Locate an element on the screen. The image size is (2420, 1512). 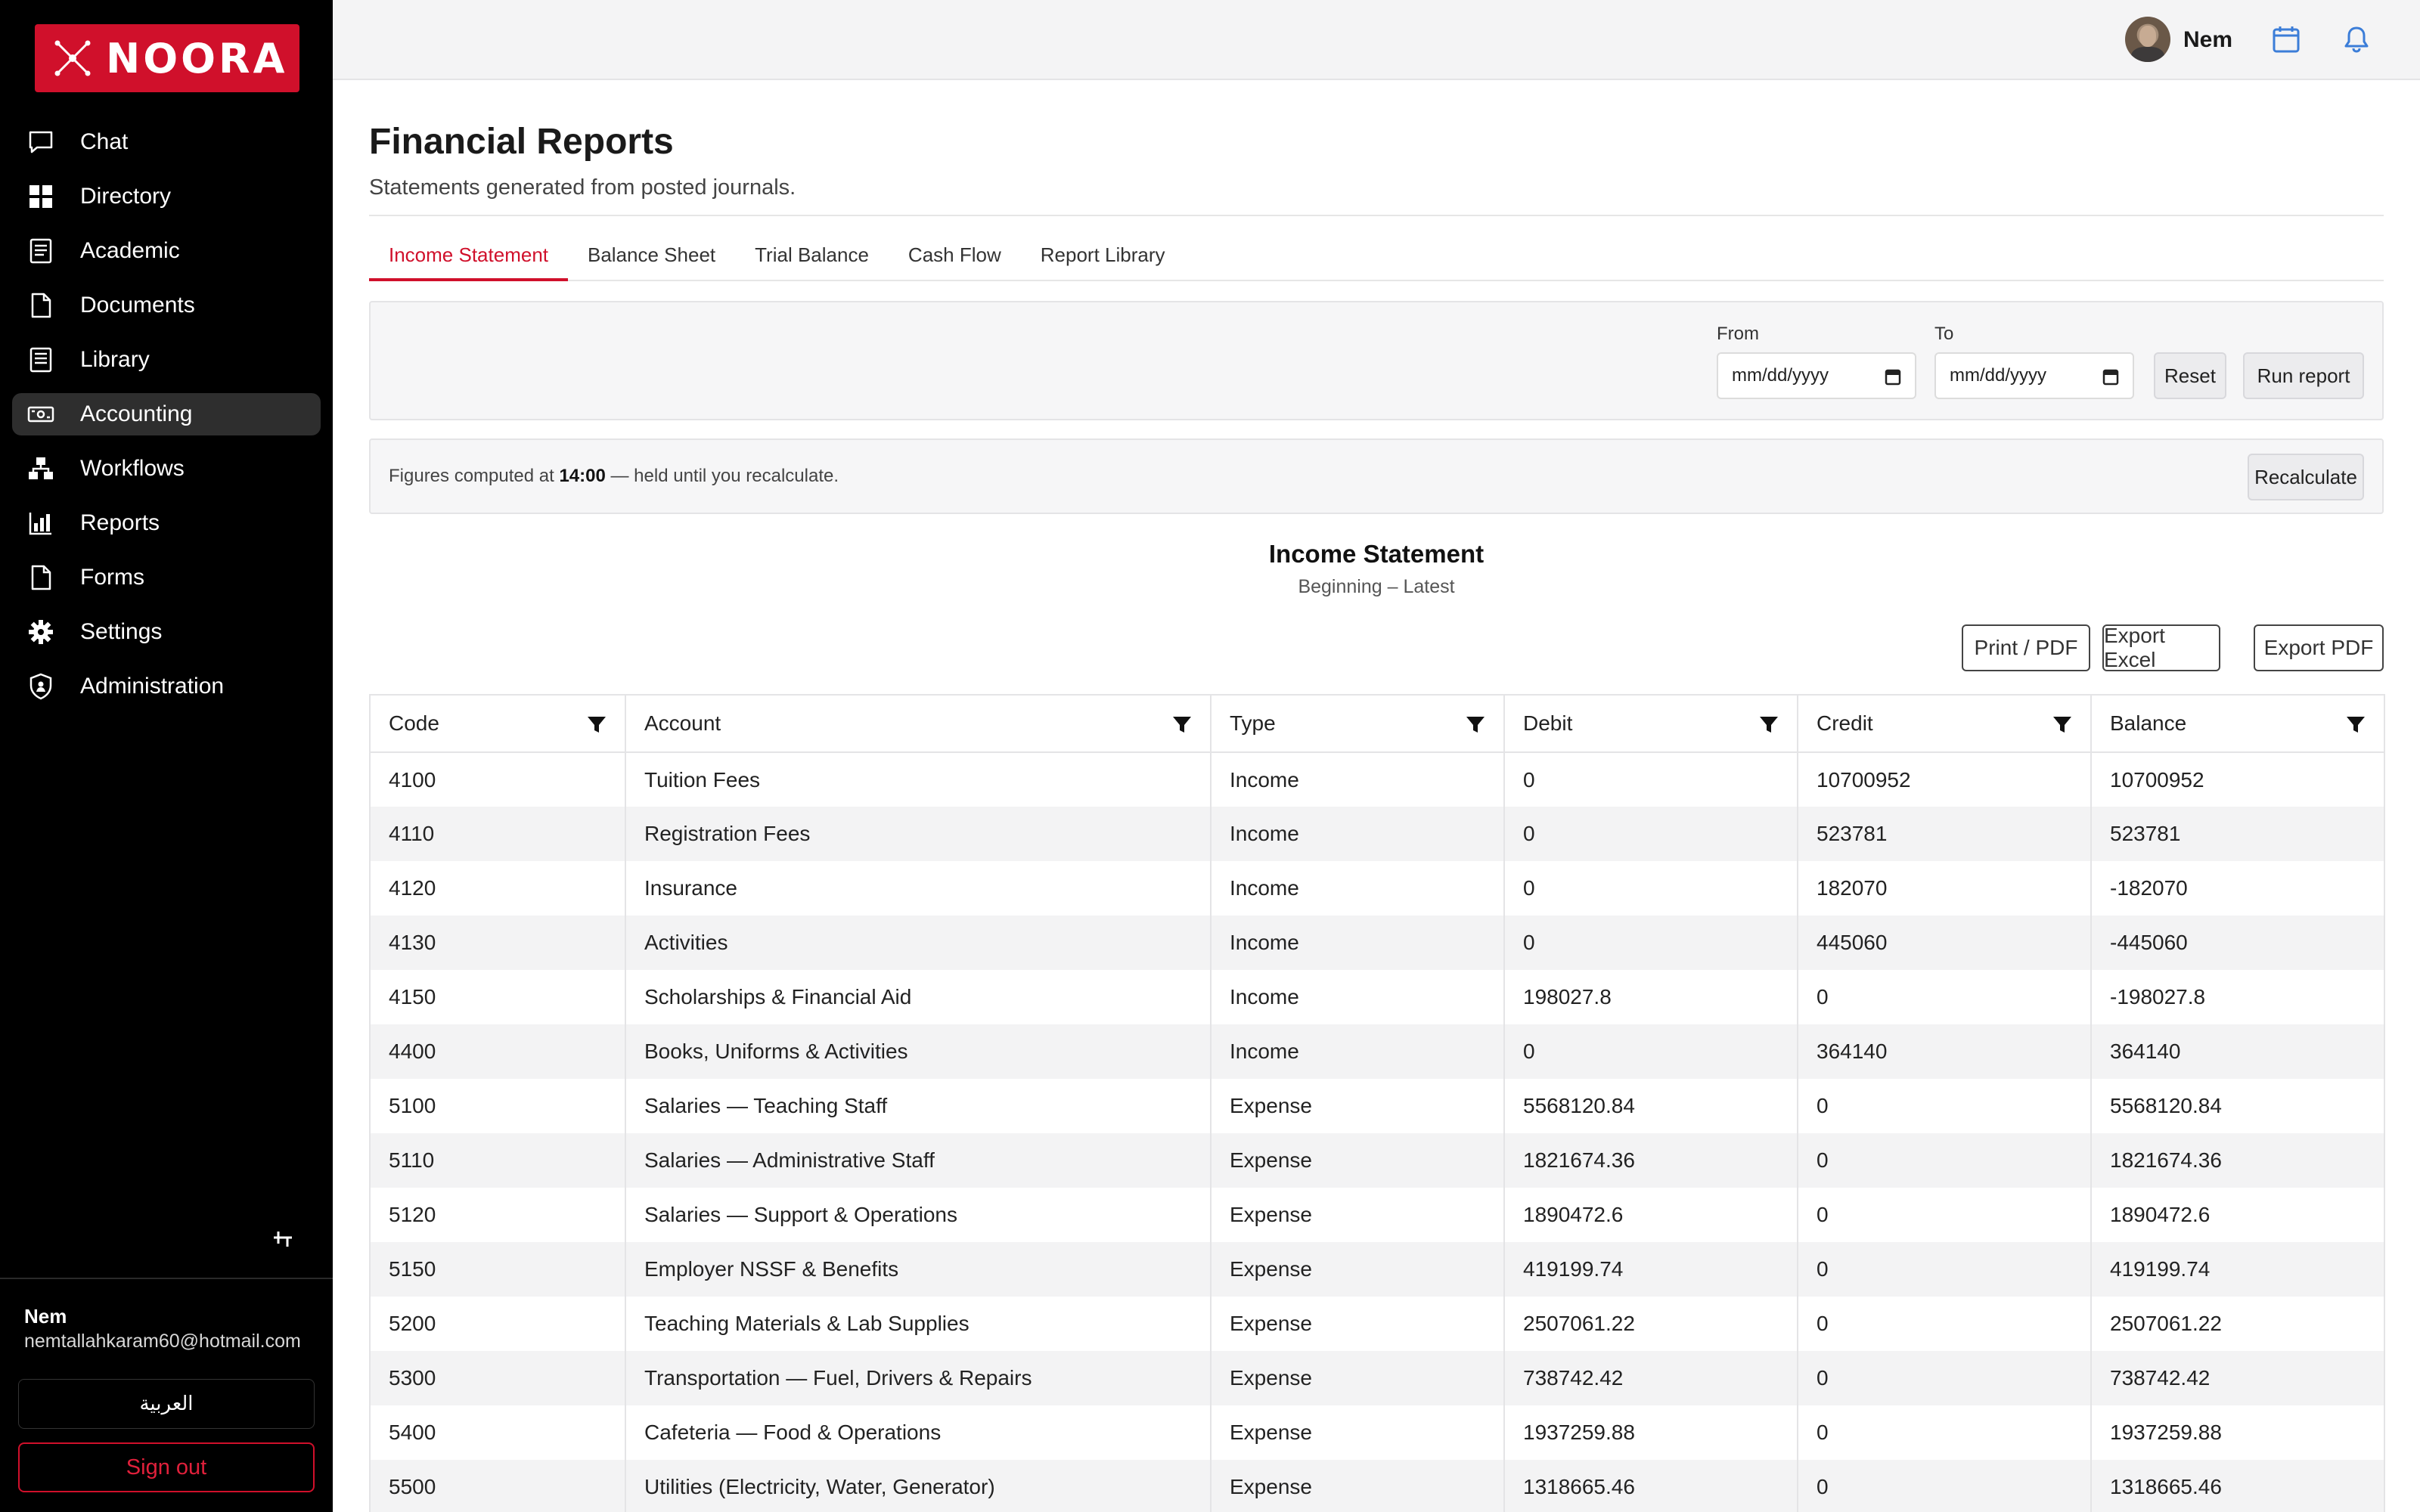
sidebar-item-directory: Directory is located at coordinates (166, 197).